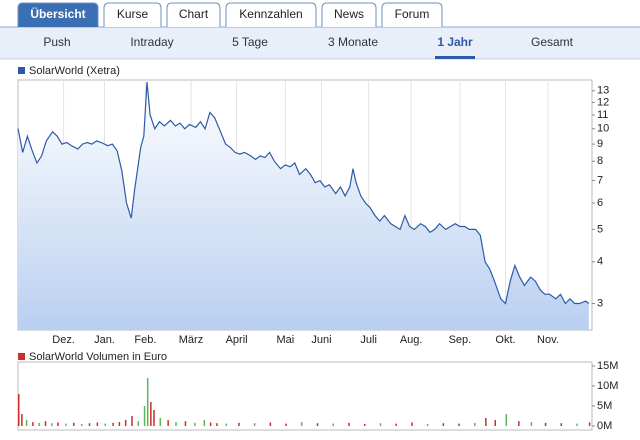 The width and height of the screenshot is (640, 440). I want to click on x-tick-label: Juni, so click(321, 340).